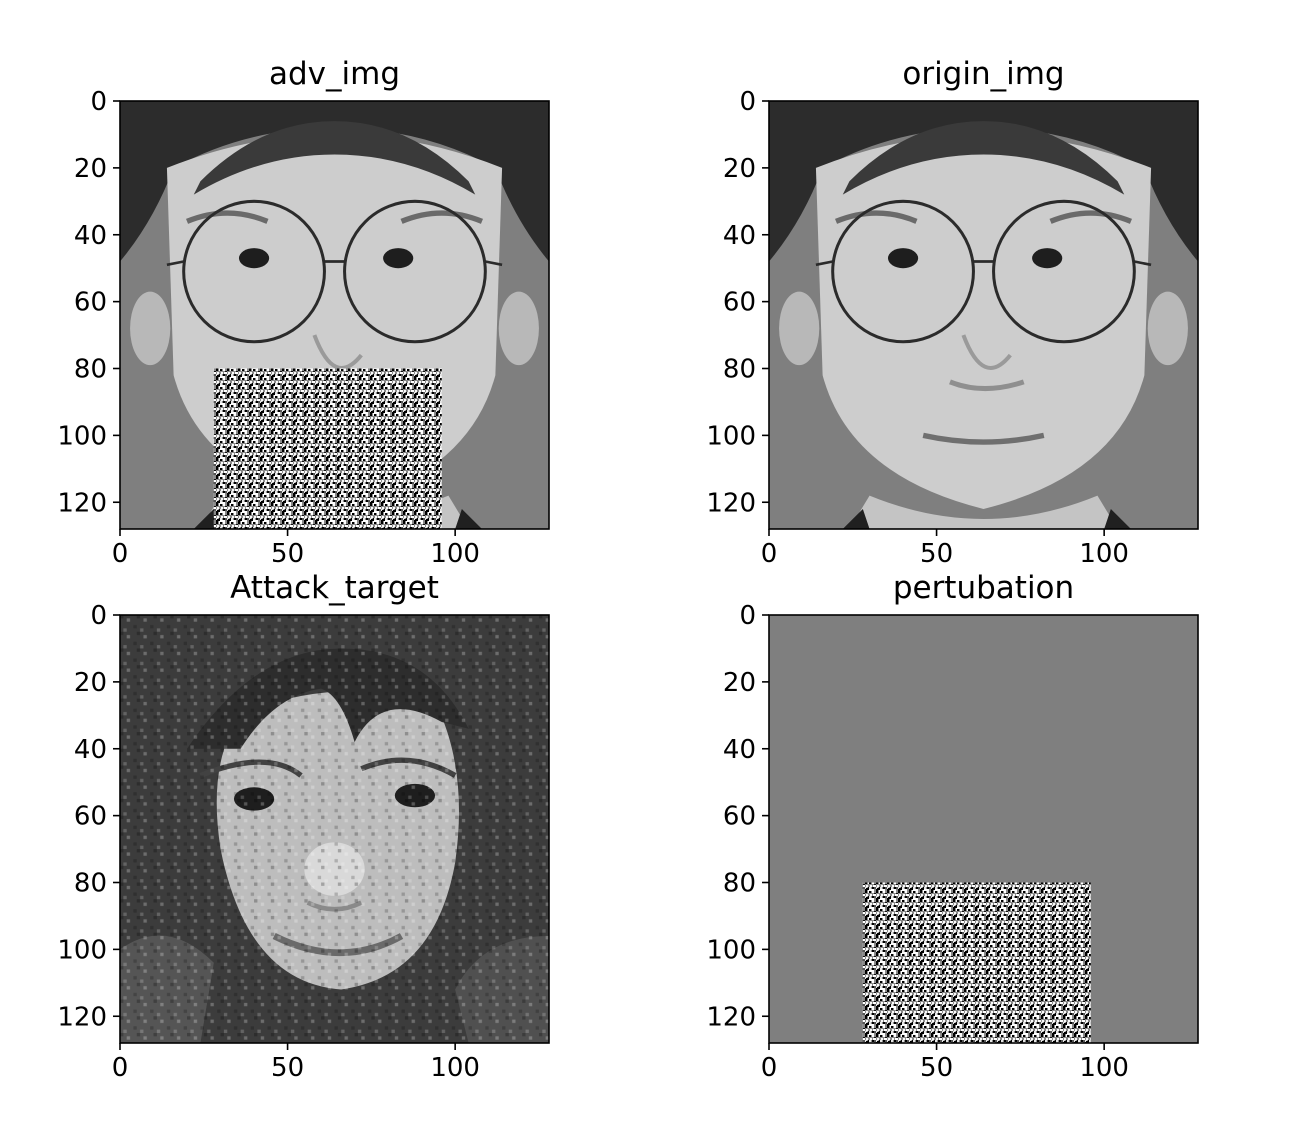 The width and height of the screenshot is (1304, 1128). I want to click on subplot-title: origin_img, so click(983, 74).